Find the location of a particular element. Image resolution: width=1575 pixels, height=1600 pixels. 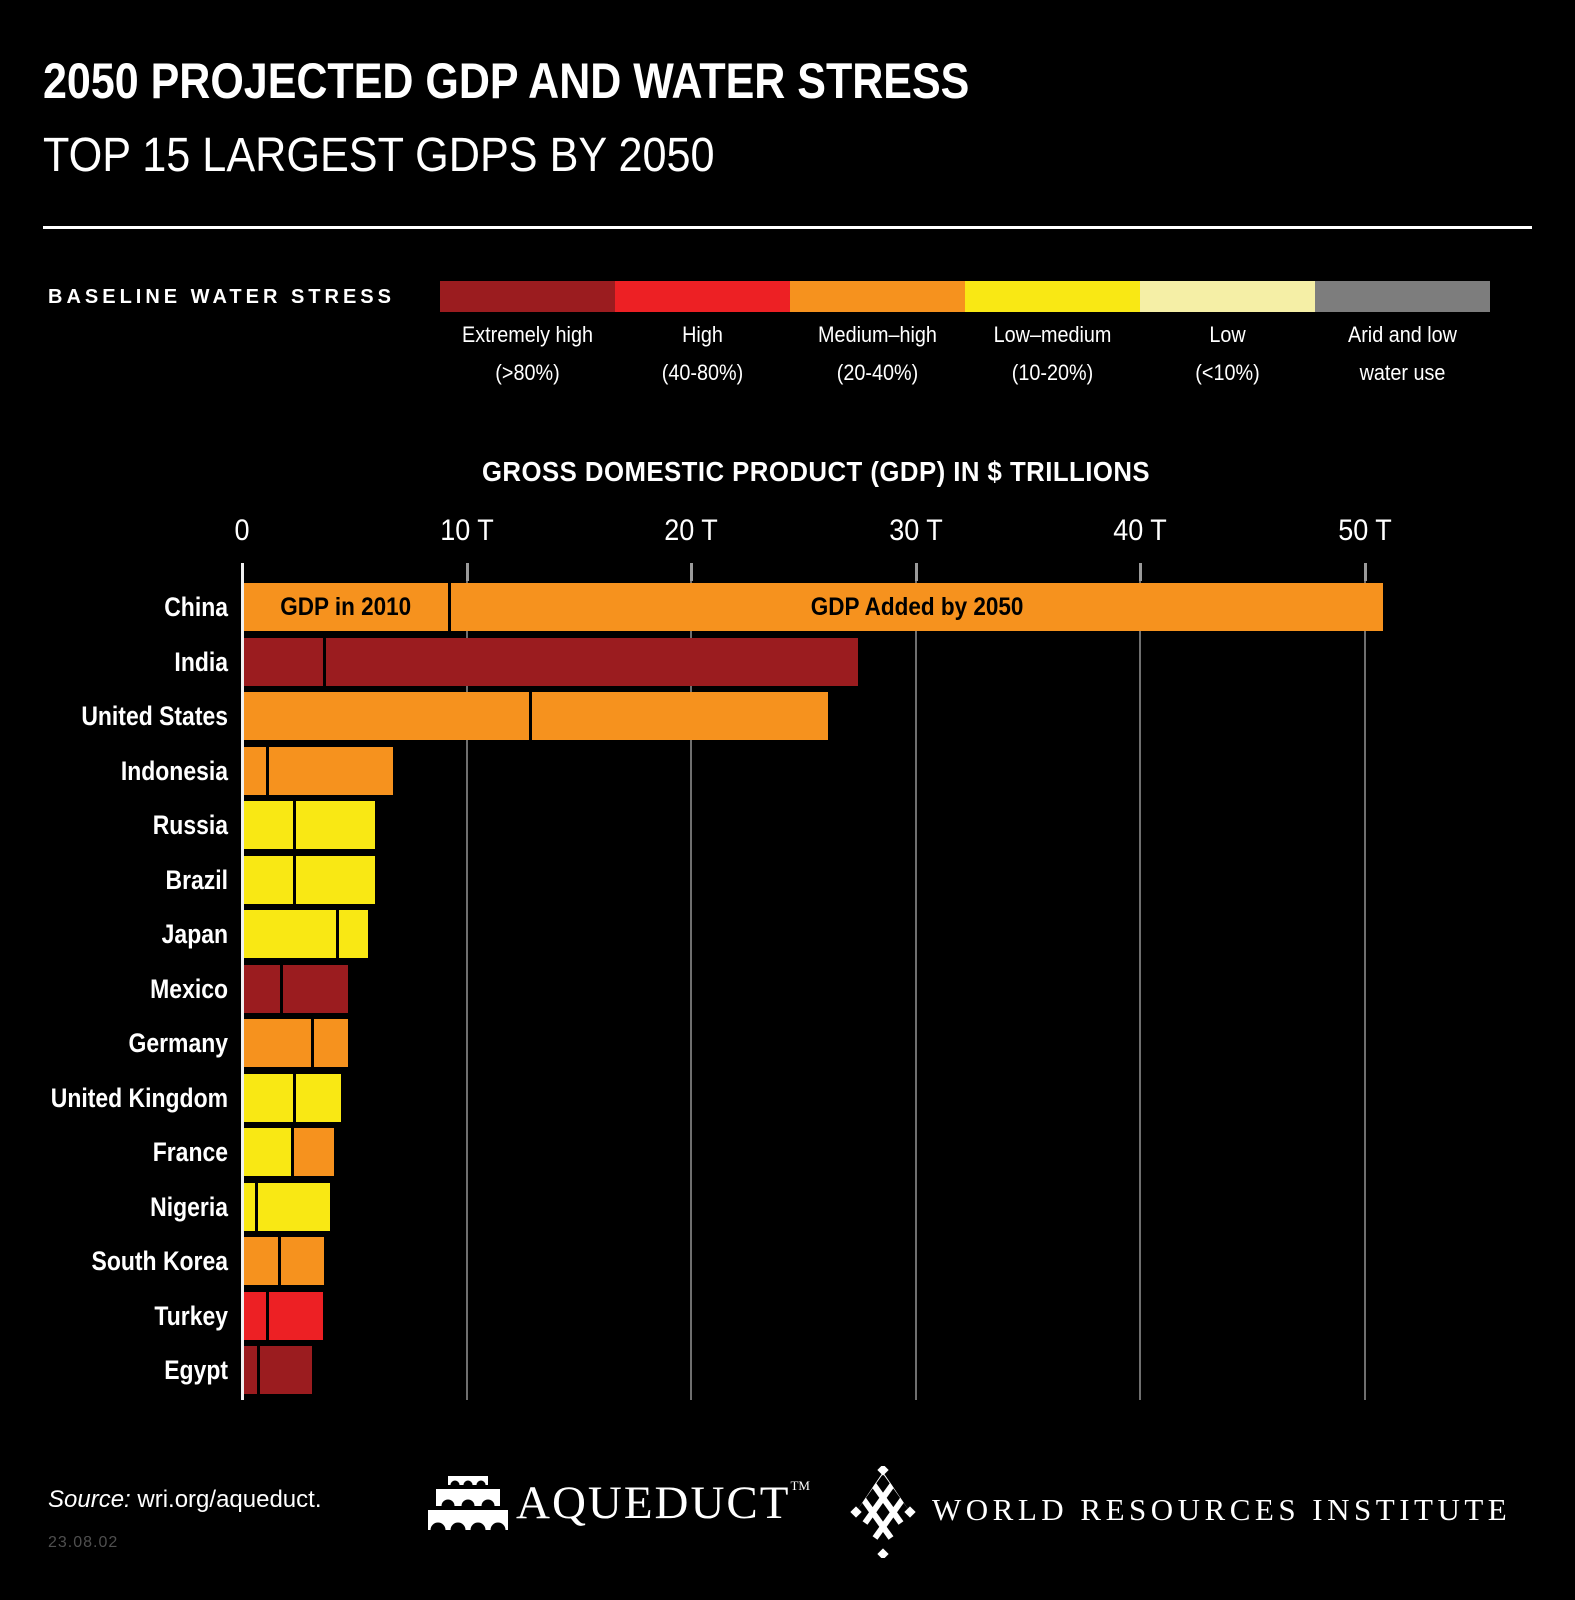

country-label-germany: Germany is located at coordinates (178, 1043).